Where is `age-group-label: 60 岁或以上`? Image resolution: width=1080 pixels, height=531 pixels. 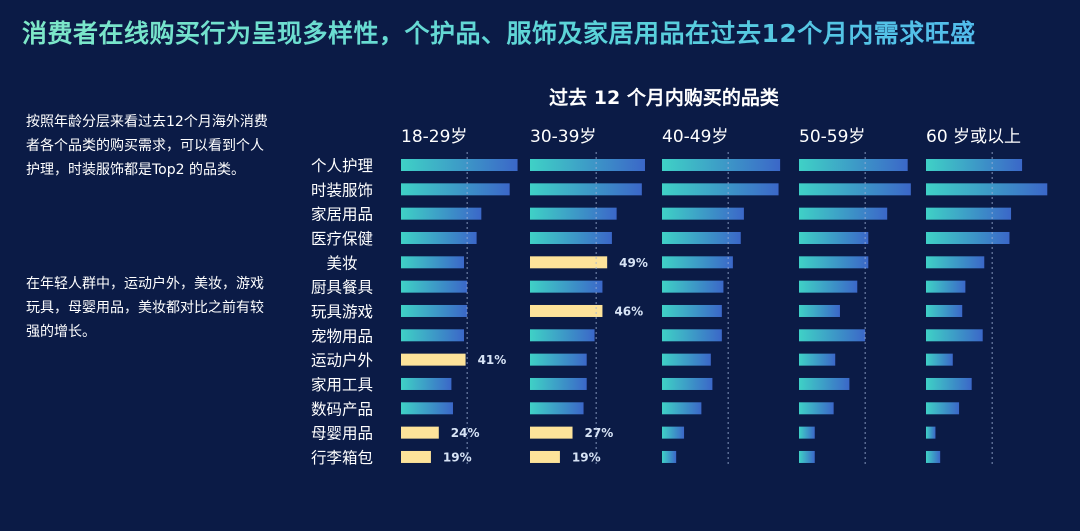 age-group-label: 60 岁或以上 is located at coordinates (973, 137).